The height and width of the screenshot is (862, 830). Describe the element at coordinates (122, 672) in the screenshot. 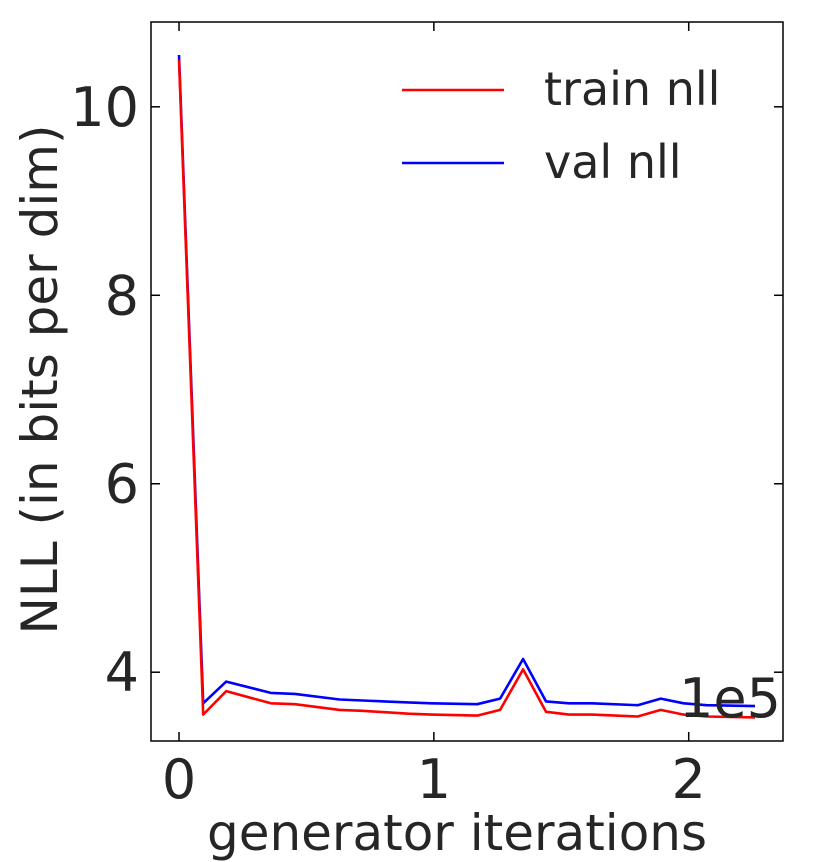

I see `y-tick-label: 4` at that location.